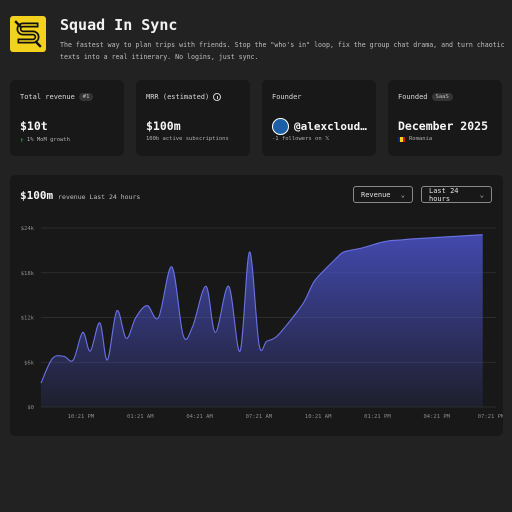 The width and height of the screenshot is (512, 512). What do you see at coordinates (37, 195) in the screenshot?
I see `chart-revenue-value: $100m` at bounding box center [37, 195].